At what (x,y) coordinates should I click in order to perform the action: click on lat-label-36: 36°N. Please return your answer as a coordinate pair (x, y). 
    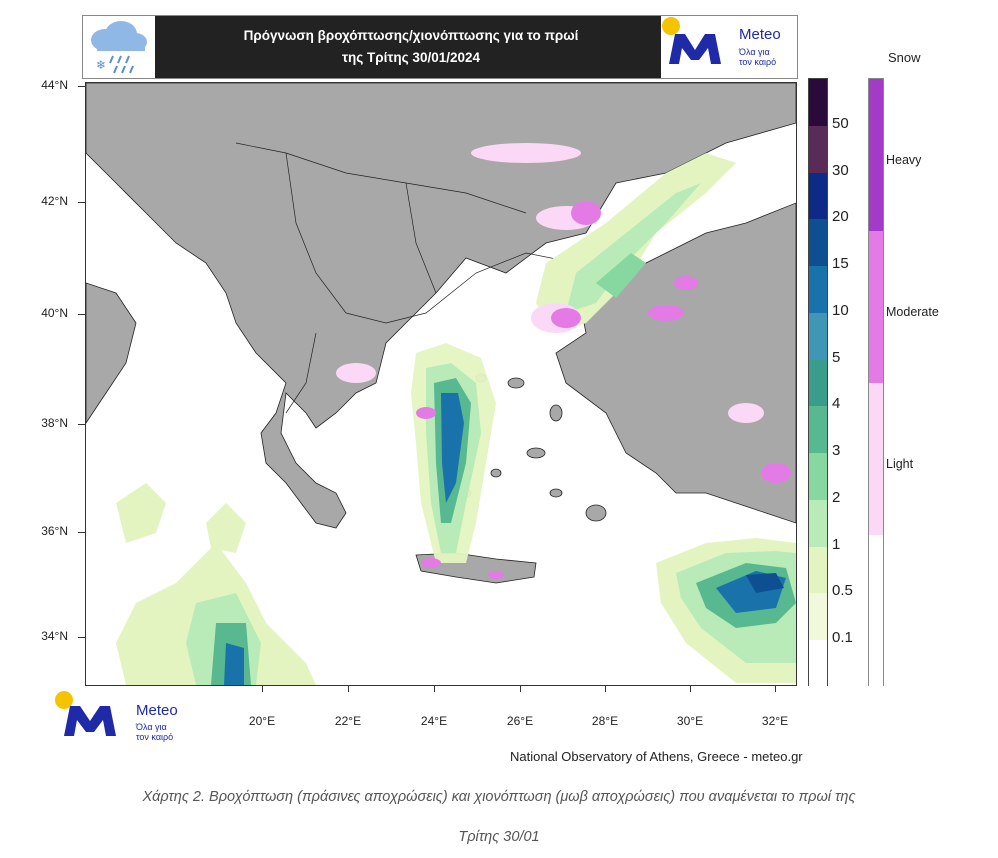
    Looking at the image, I should click on (54, 531).